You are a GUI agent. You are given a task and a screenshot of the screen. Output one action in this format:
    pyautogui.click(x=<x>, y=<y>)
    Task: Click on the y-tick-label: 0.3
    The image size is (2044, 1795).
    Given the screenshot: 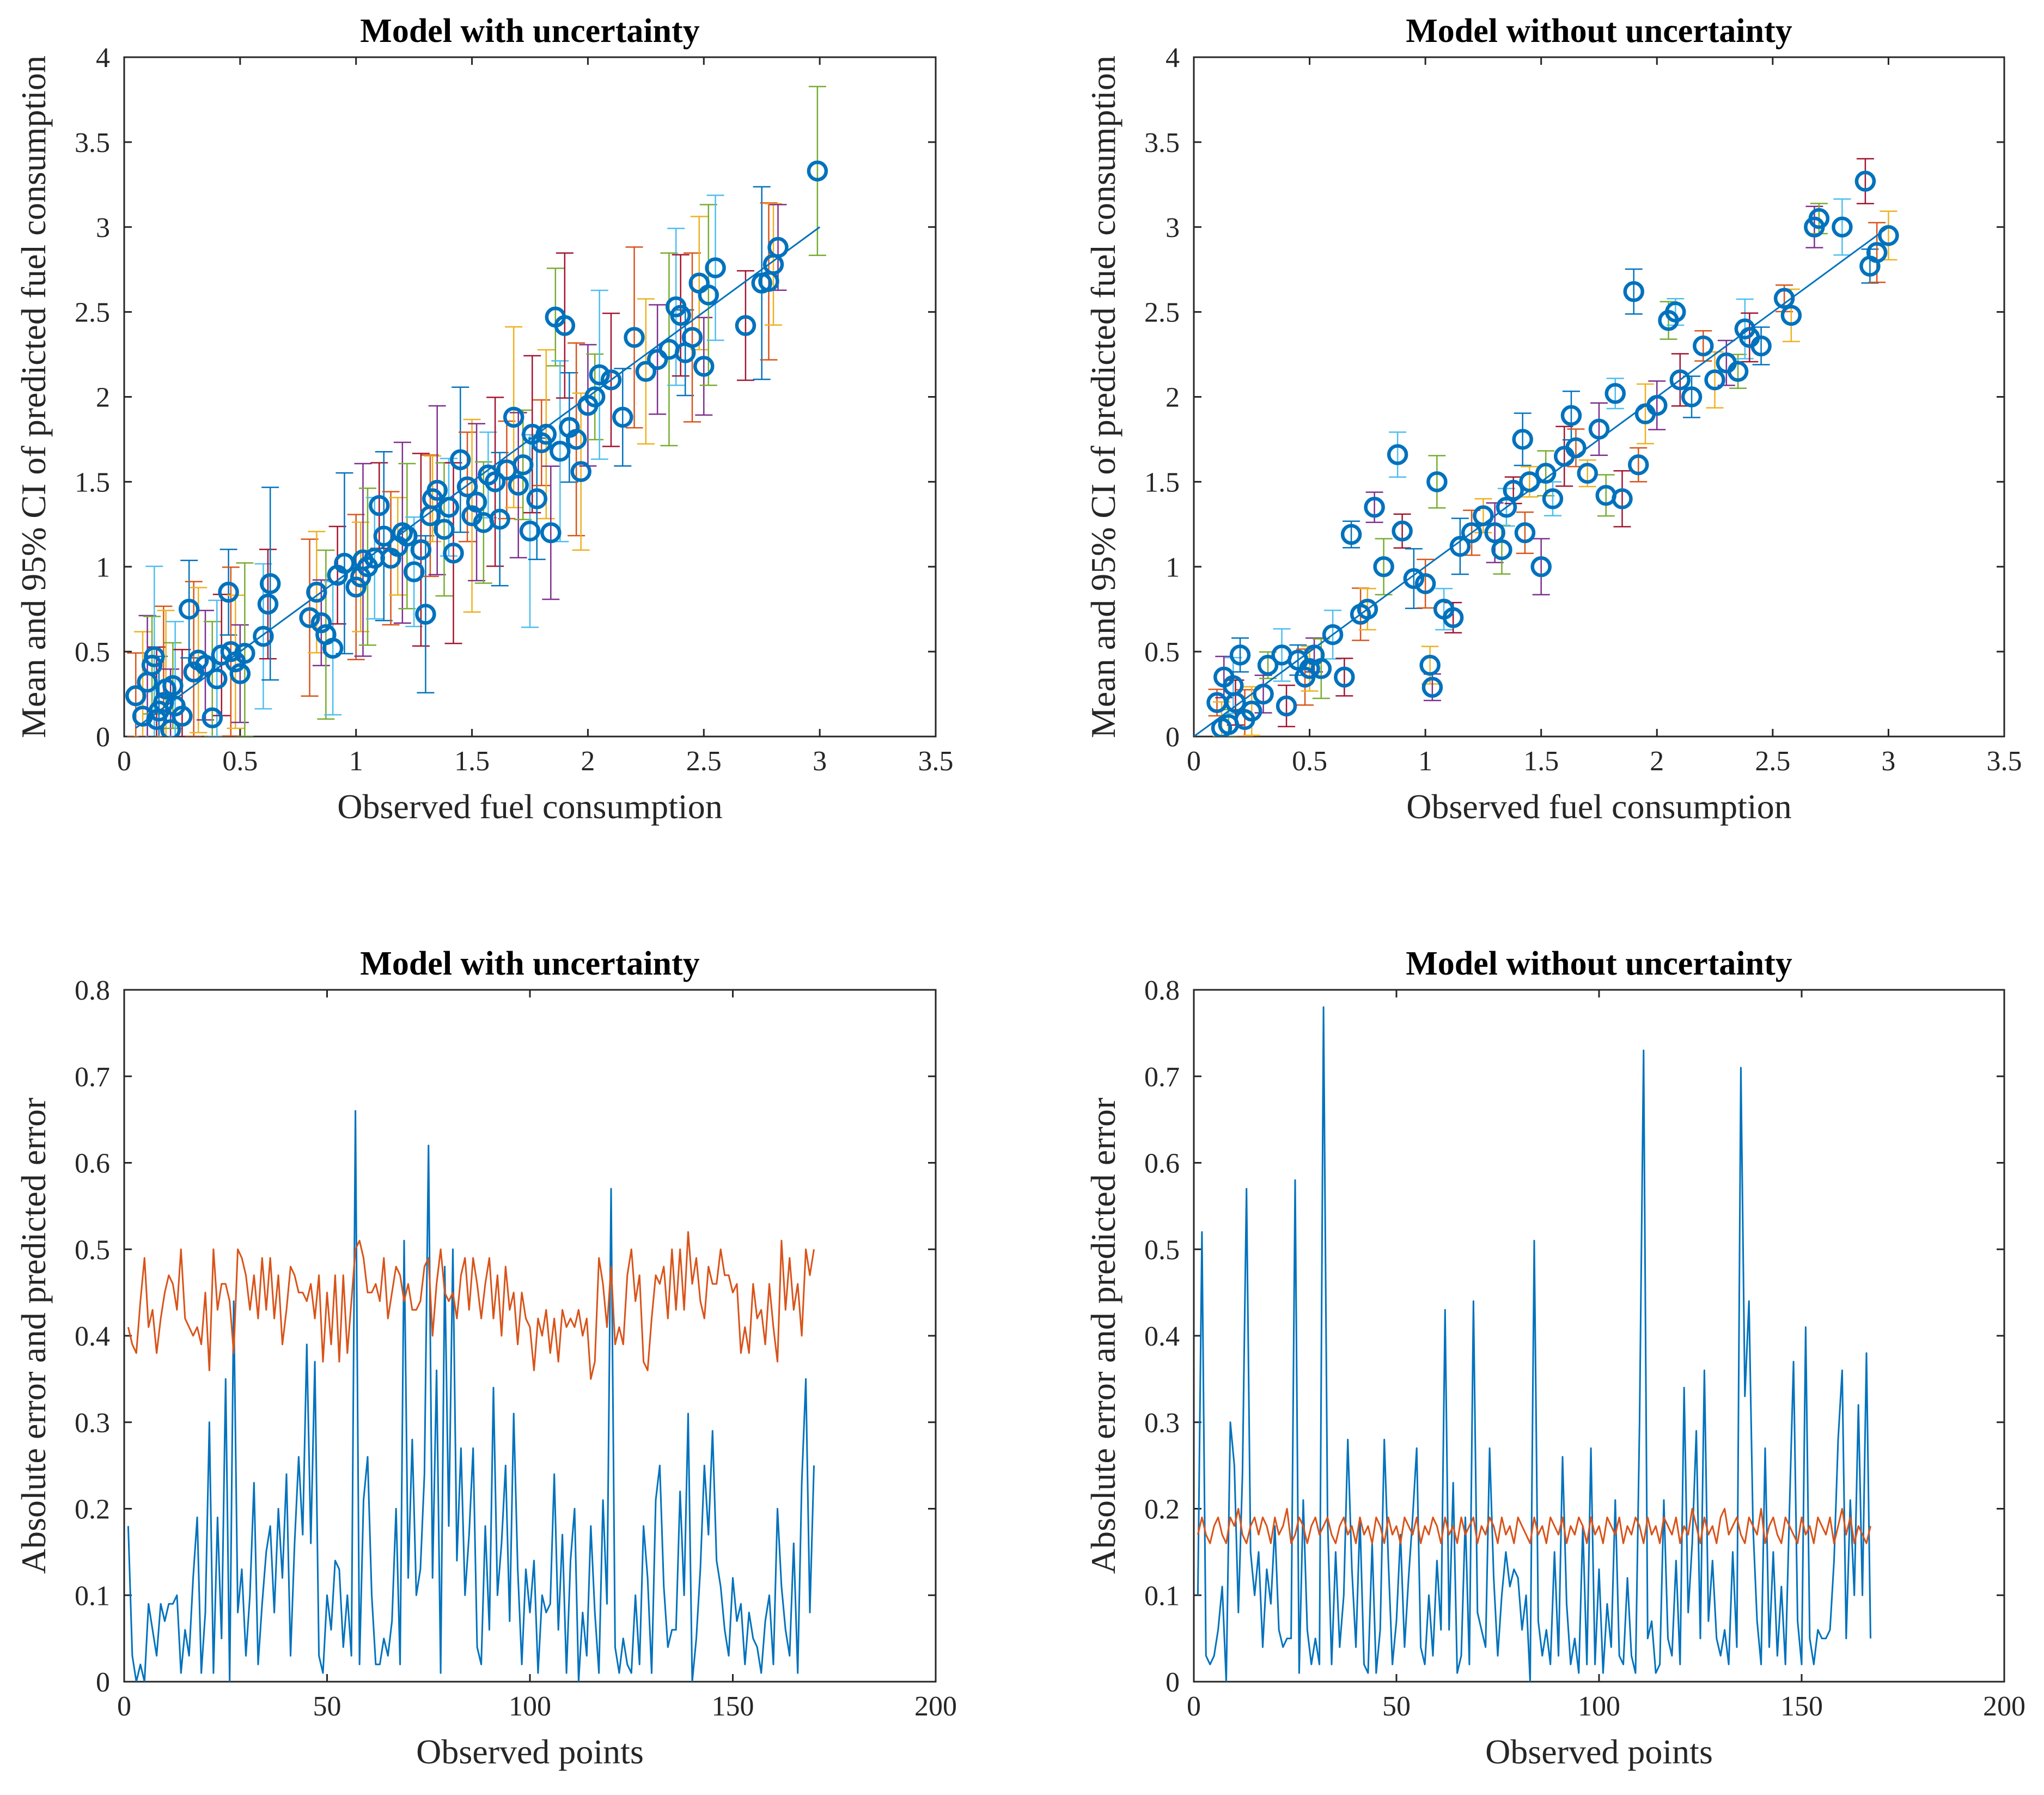 What is the action you would take?
    pyautogui.click(x=93, y=1423)
    